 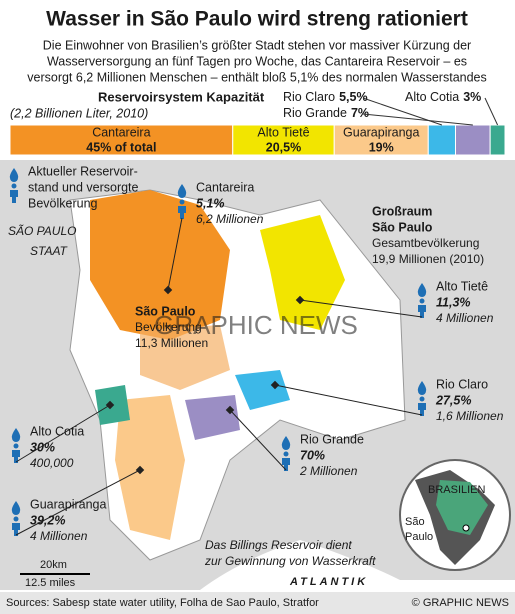 What do you see at coordinates (42, 231) in the screenshot?
I see `state-label: SÃO PAULO` at bounding box center [42, 231].